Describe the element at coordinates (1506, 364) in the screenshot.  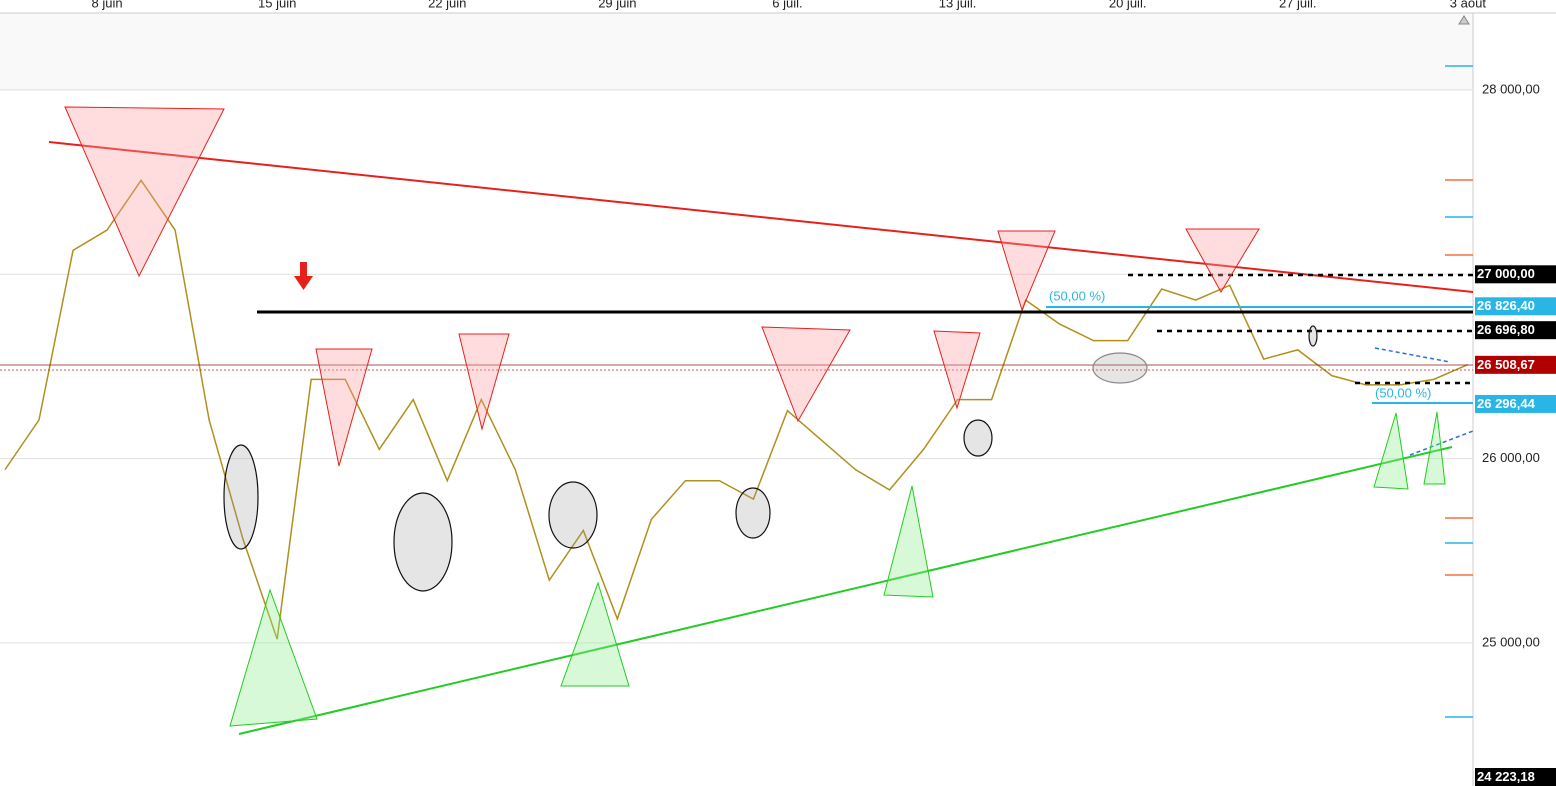
I see `price-tag-label: 26 508,67` at that location.